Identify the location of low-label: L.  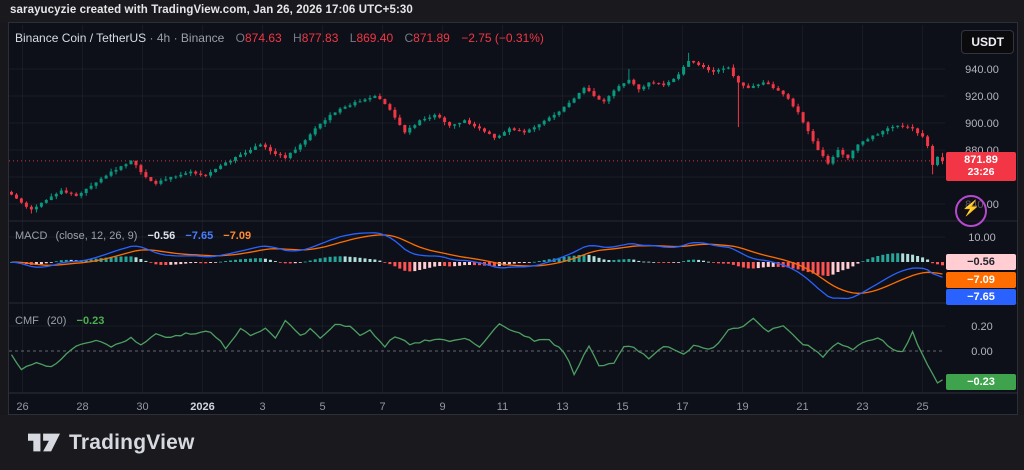
(353, 38).